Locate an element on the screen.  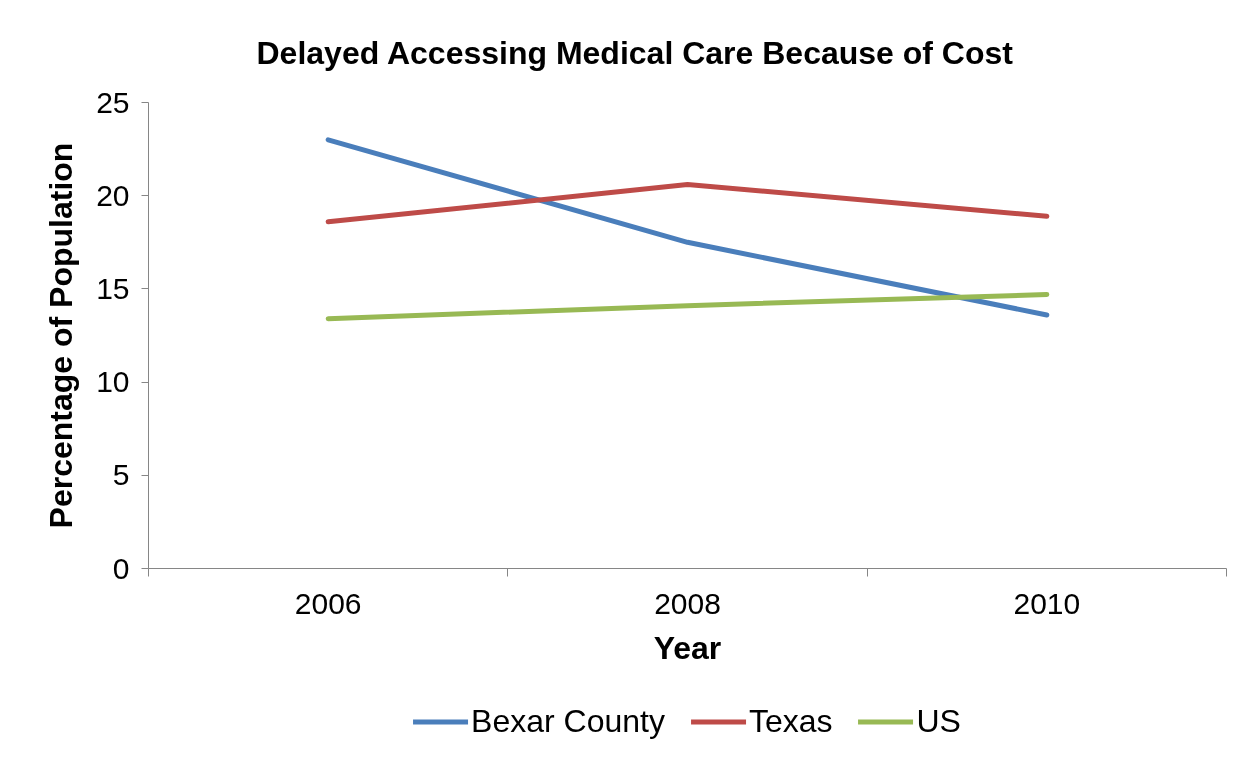
x-tick-label: 2006 is located at coordinates (328, 603).